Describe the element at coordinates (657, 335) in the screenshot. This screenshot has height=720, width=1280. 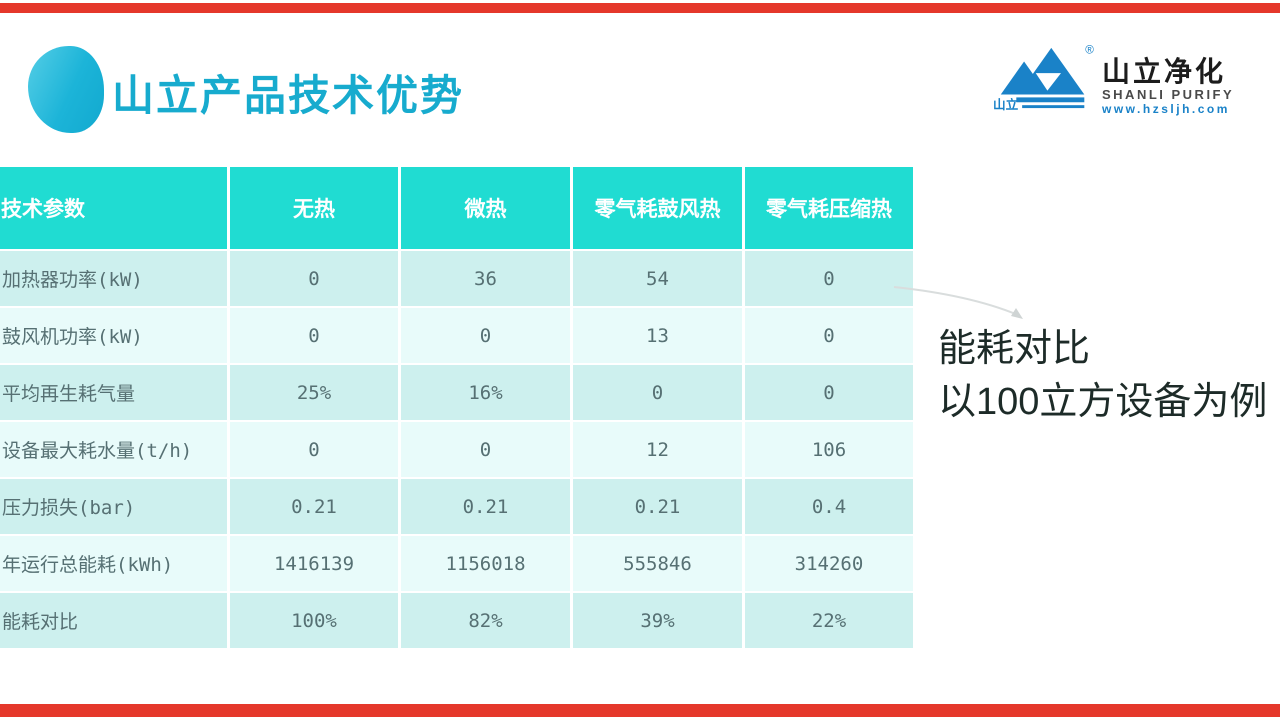
I see `row-value: 13` at that location.